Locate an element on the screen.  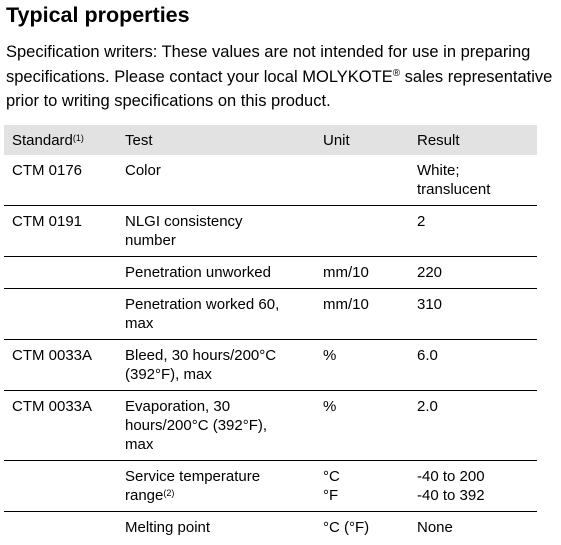
cell-test: Melting point is located at coordinates (168, 527).